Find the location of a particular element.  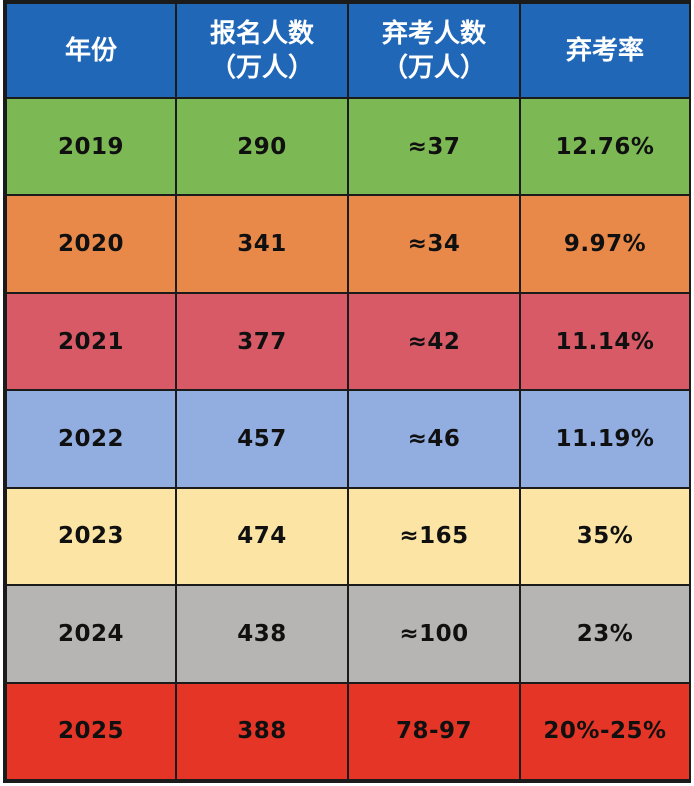

cell-year: 2020 is located at coordinates (91, 244).